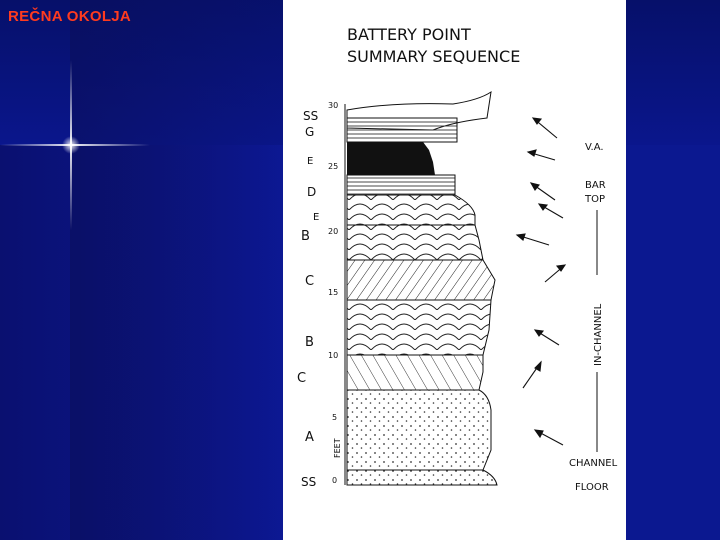 Image resolution: width=720 pixels, height=540 pixels. What do you see at coordinates (422, 477) in the screenshot?
I see `layer-ss-base` at bounding box center [422, 477].